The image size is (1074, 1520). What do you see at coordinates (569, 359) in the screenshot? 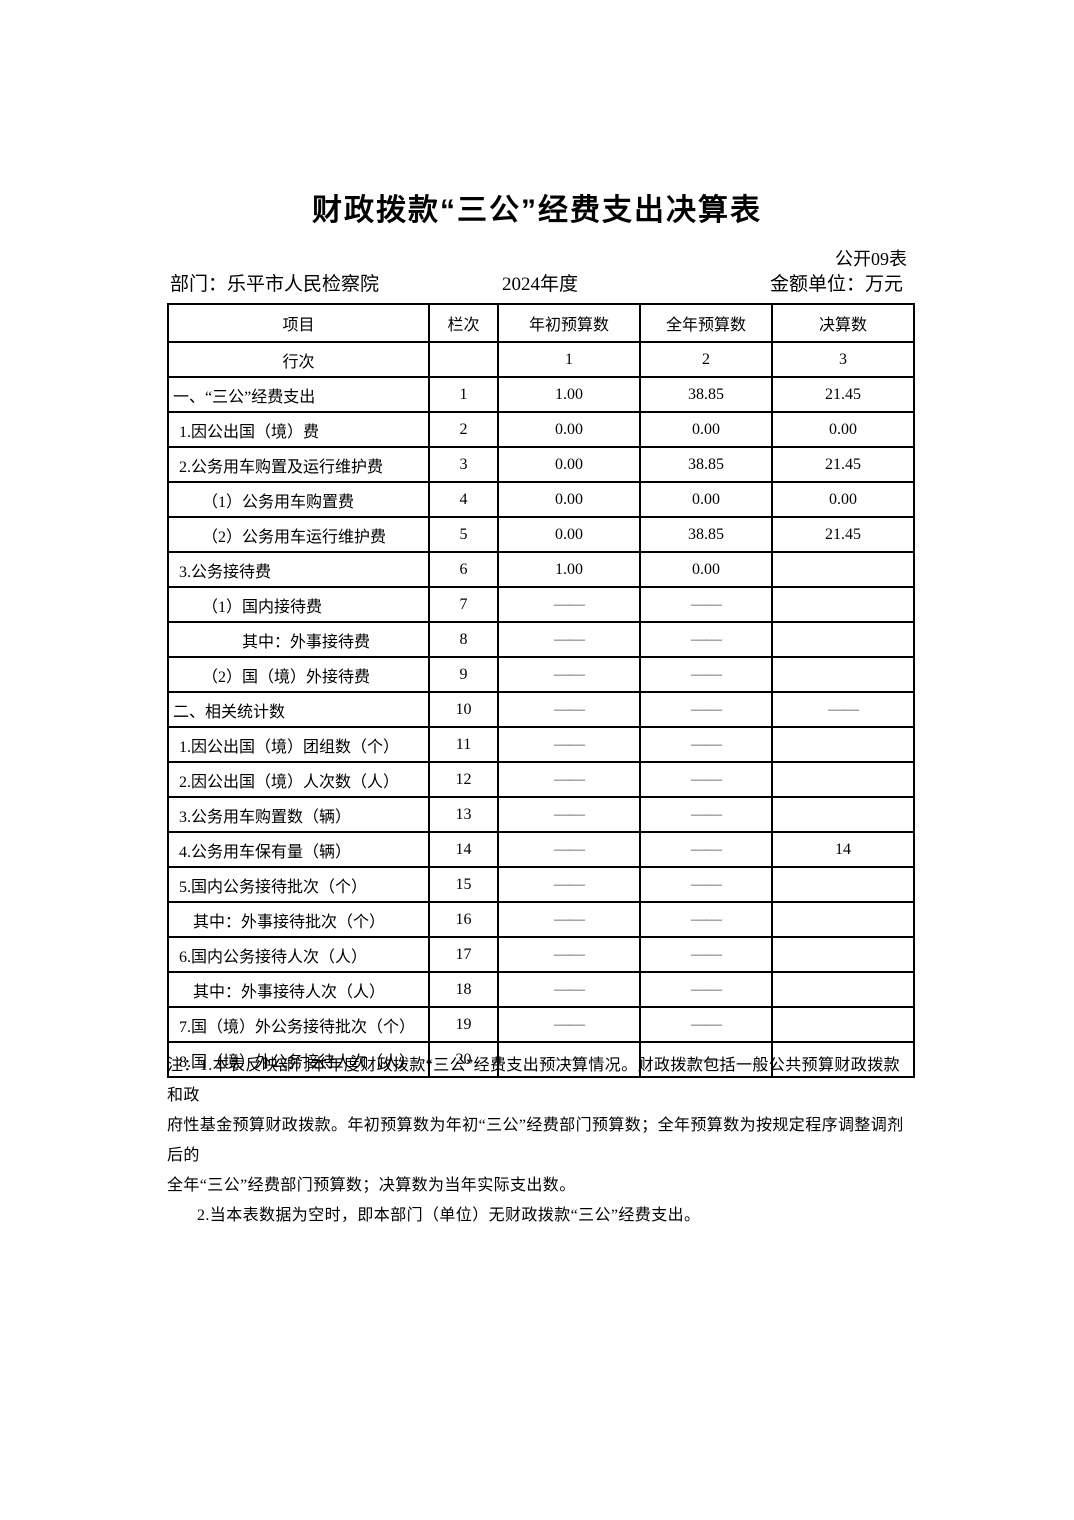
I see `subheader-col-1: 1` at bounding box center [569, 359].